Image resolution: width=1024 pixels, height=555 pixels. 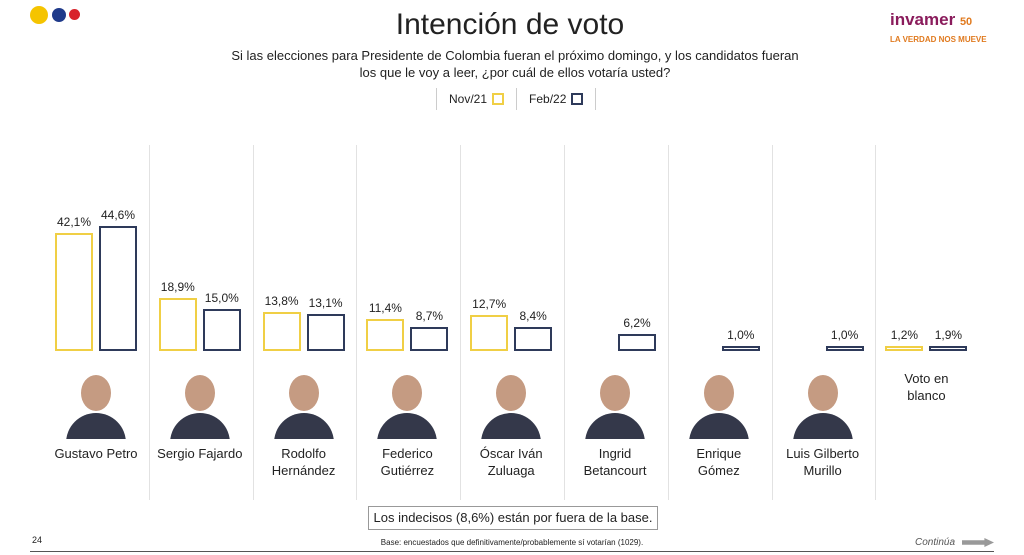 I want to click on logo-anniversary: 50, so click(x=966, y=22).